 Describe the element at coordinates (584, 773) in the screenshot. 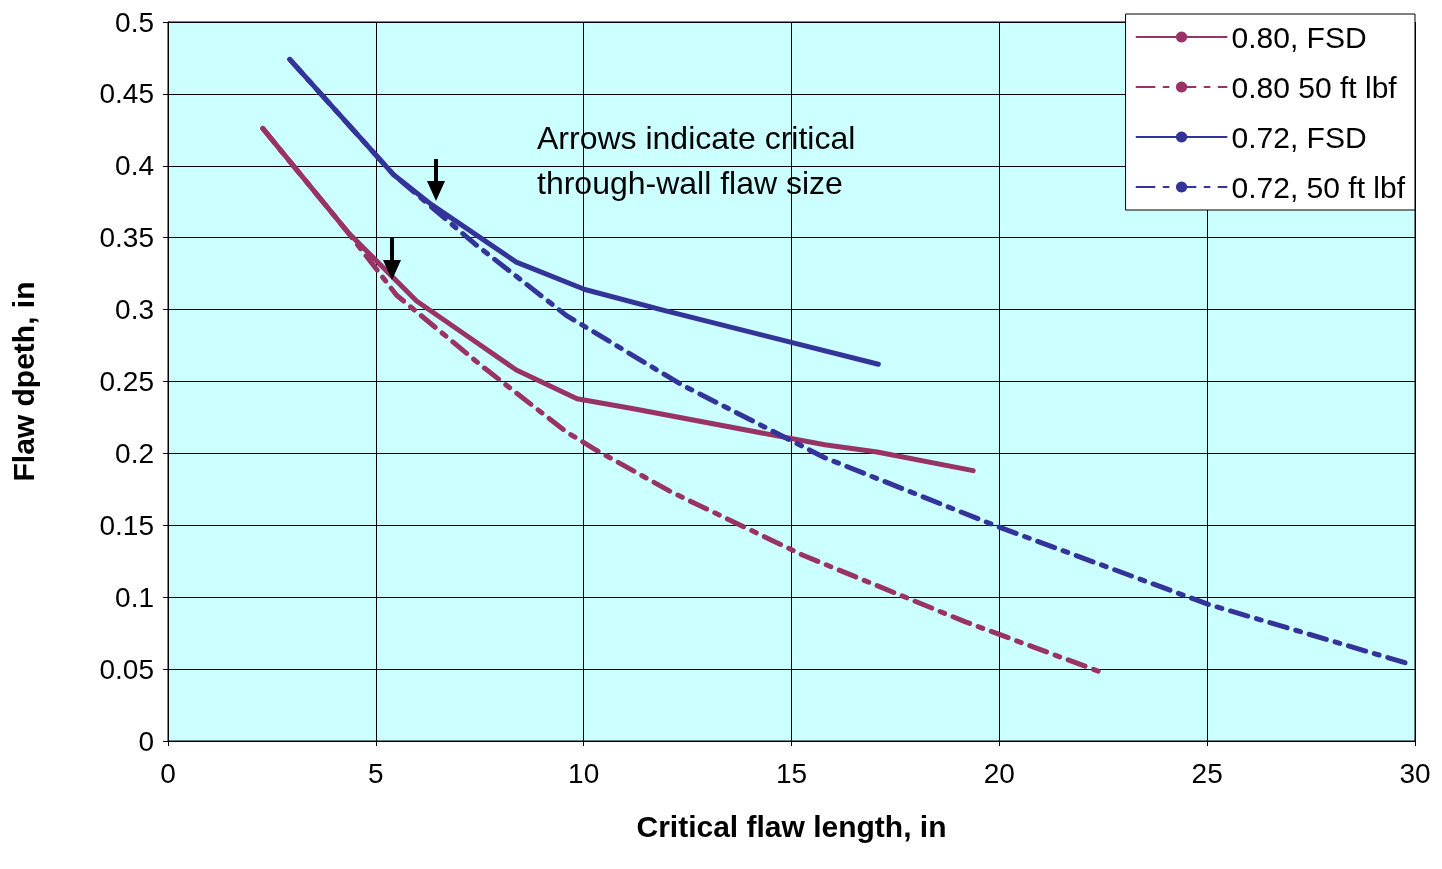

I see `x-tick-label: 10` at that location.